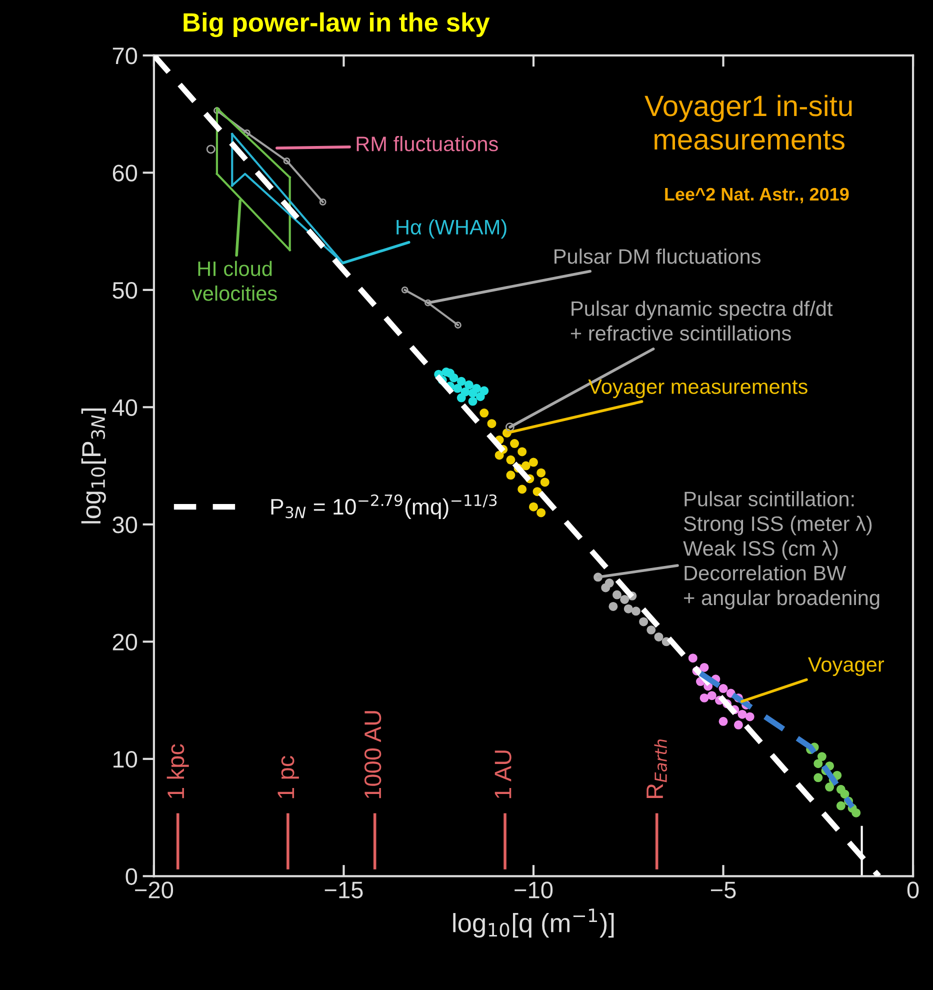 The image size is (933, 990). What do you see at coordinates (913, 890) in the screenshot?
I see `x-tick-label: 0` at bounding box center [913, 890].